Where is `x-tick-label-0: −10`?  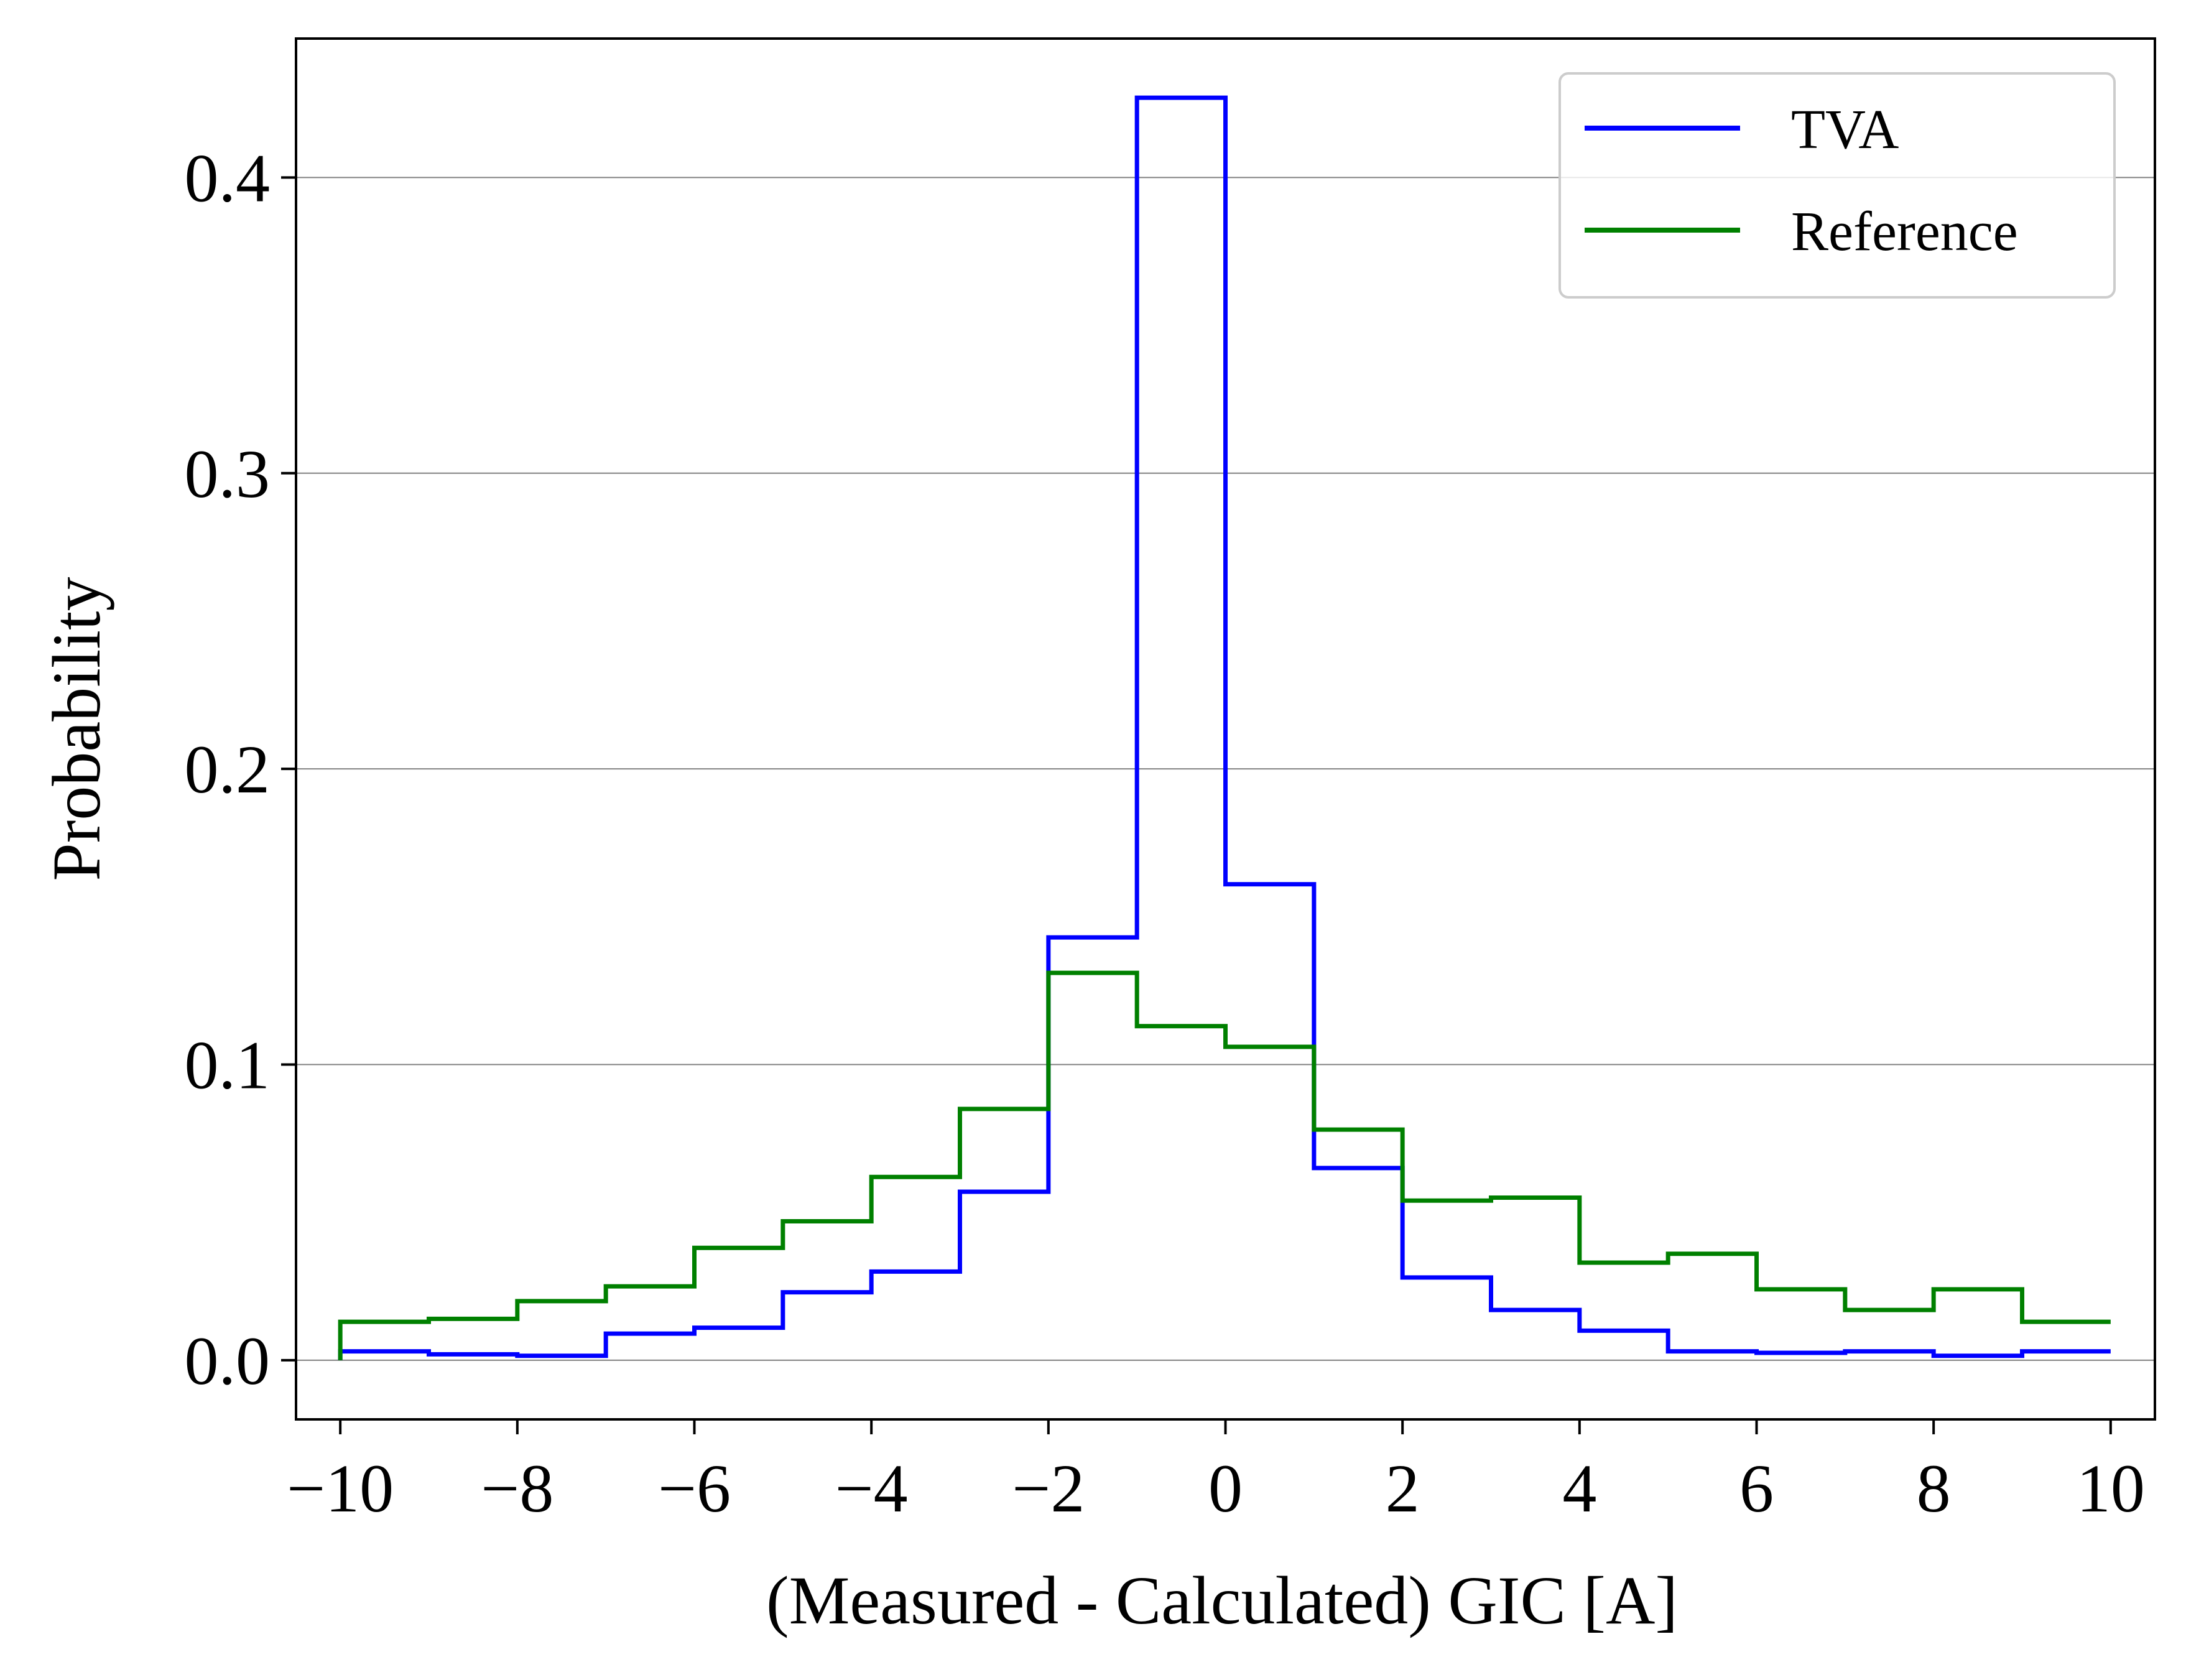 x-tick-label-0: −10 is located at coordinates (340, 1488).